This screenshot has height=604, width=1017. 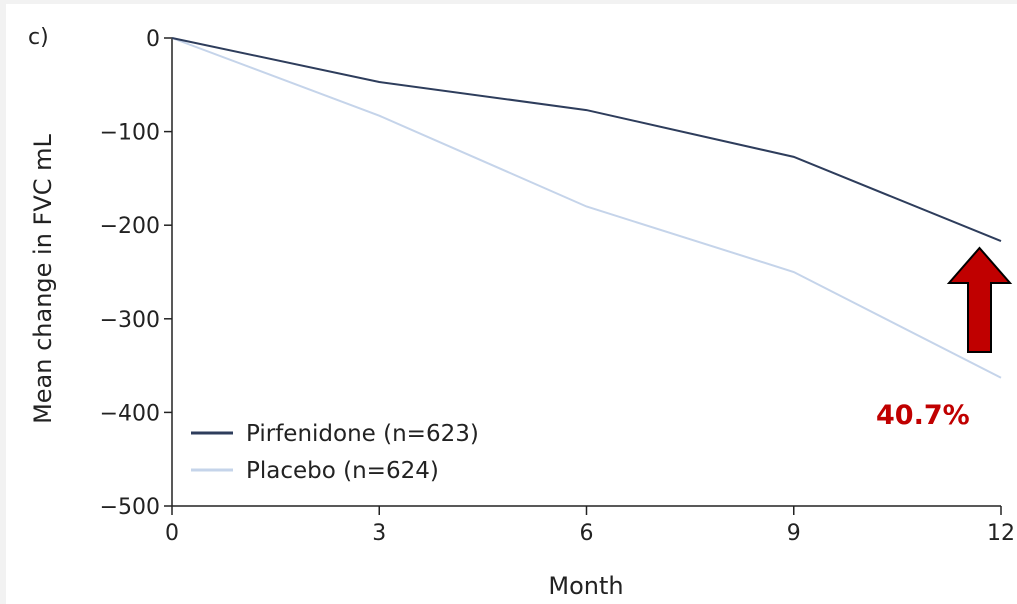 What do you see at coordinates (923, 415) in the screenshot?
I see `annotation-percentage: 40.7%` at bounding box center [923, 415].